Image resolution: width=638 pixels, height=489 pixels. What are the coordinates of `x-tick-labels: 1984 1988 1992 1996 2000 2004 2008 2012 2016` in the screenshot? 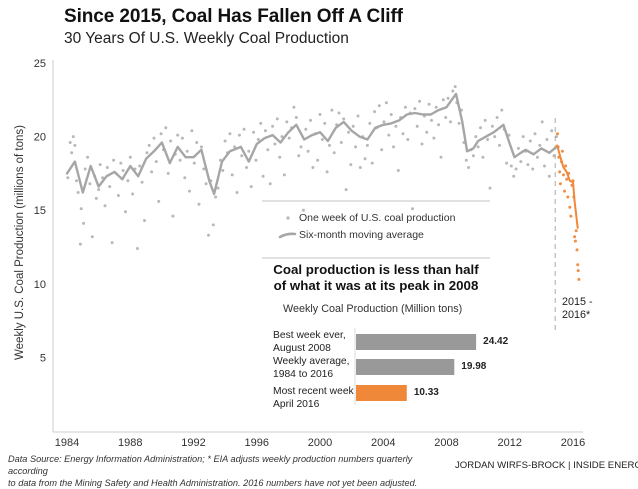 It's located at (320, 443).